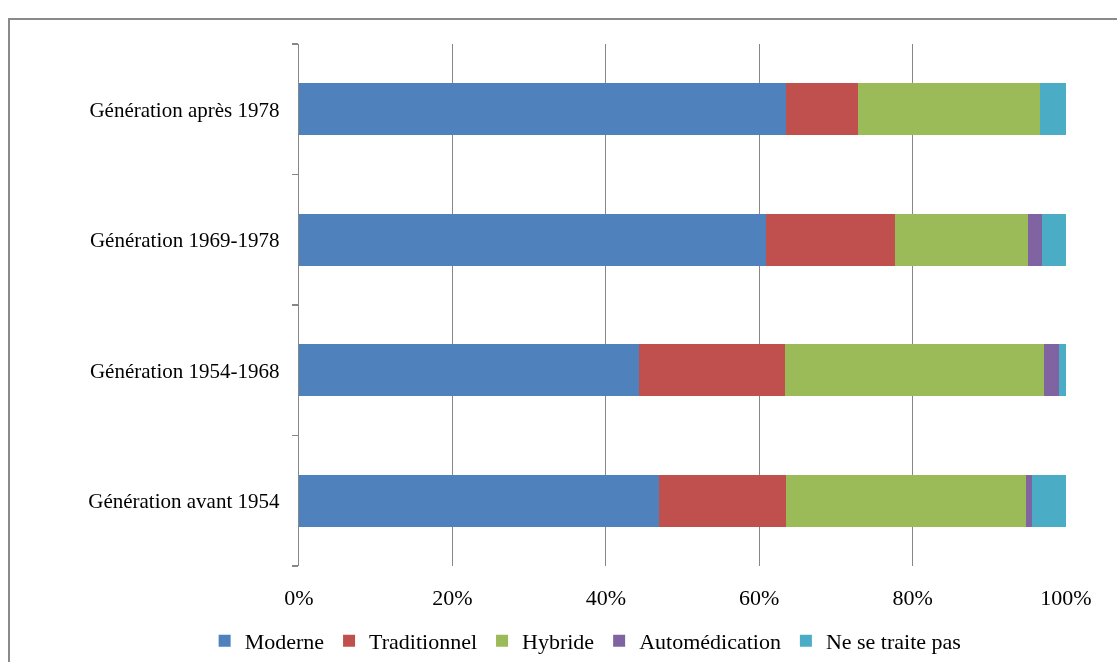 This screenshot has height=662, width=1117. I want to click on legend-label: Ne se traite pas, so click(893, 642).